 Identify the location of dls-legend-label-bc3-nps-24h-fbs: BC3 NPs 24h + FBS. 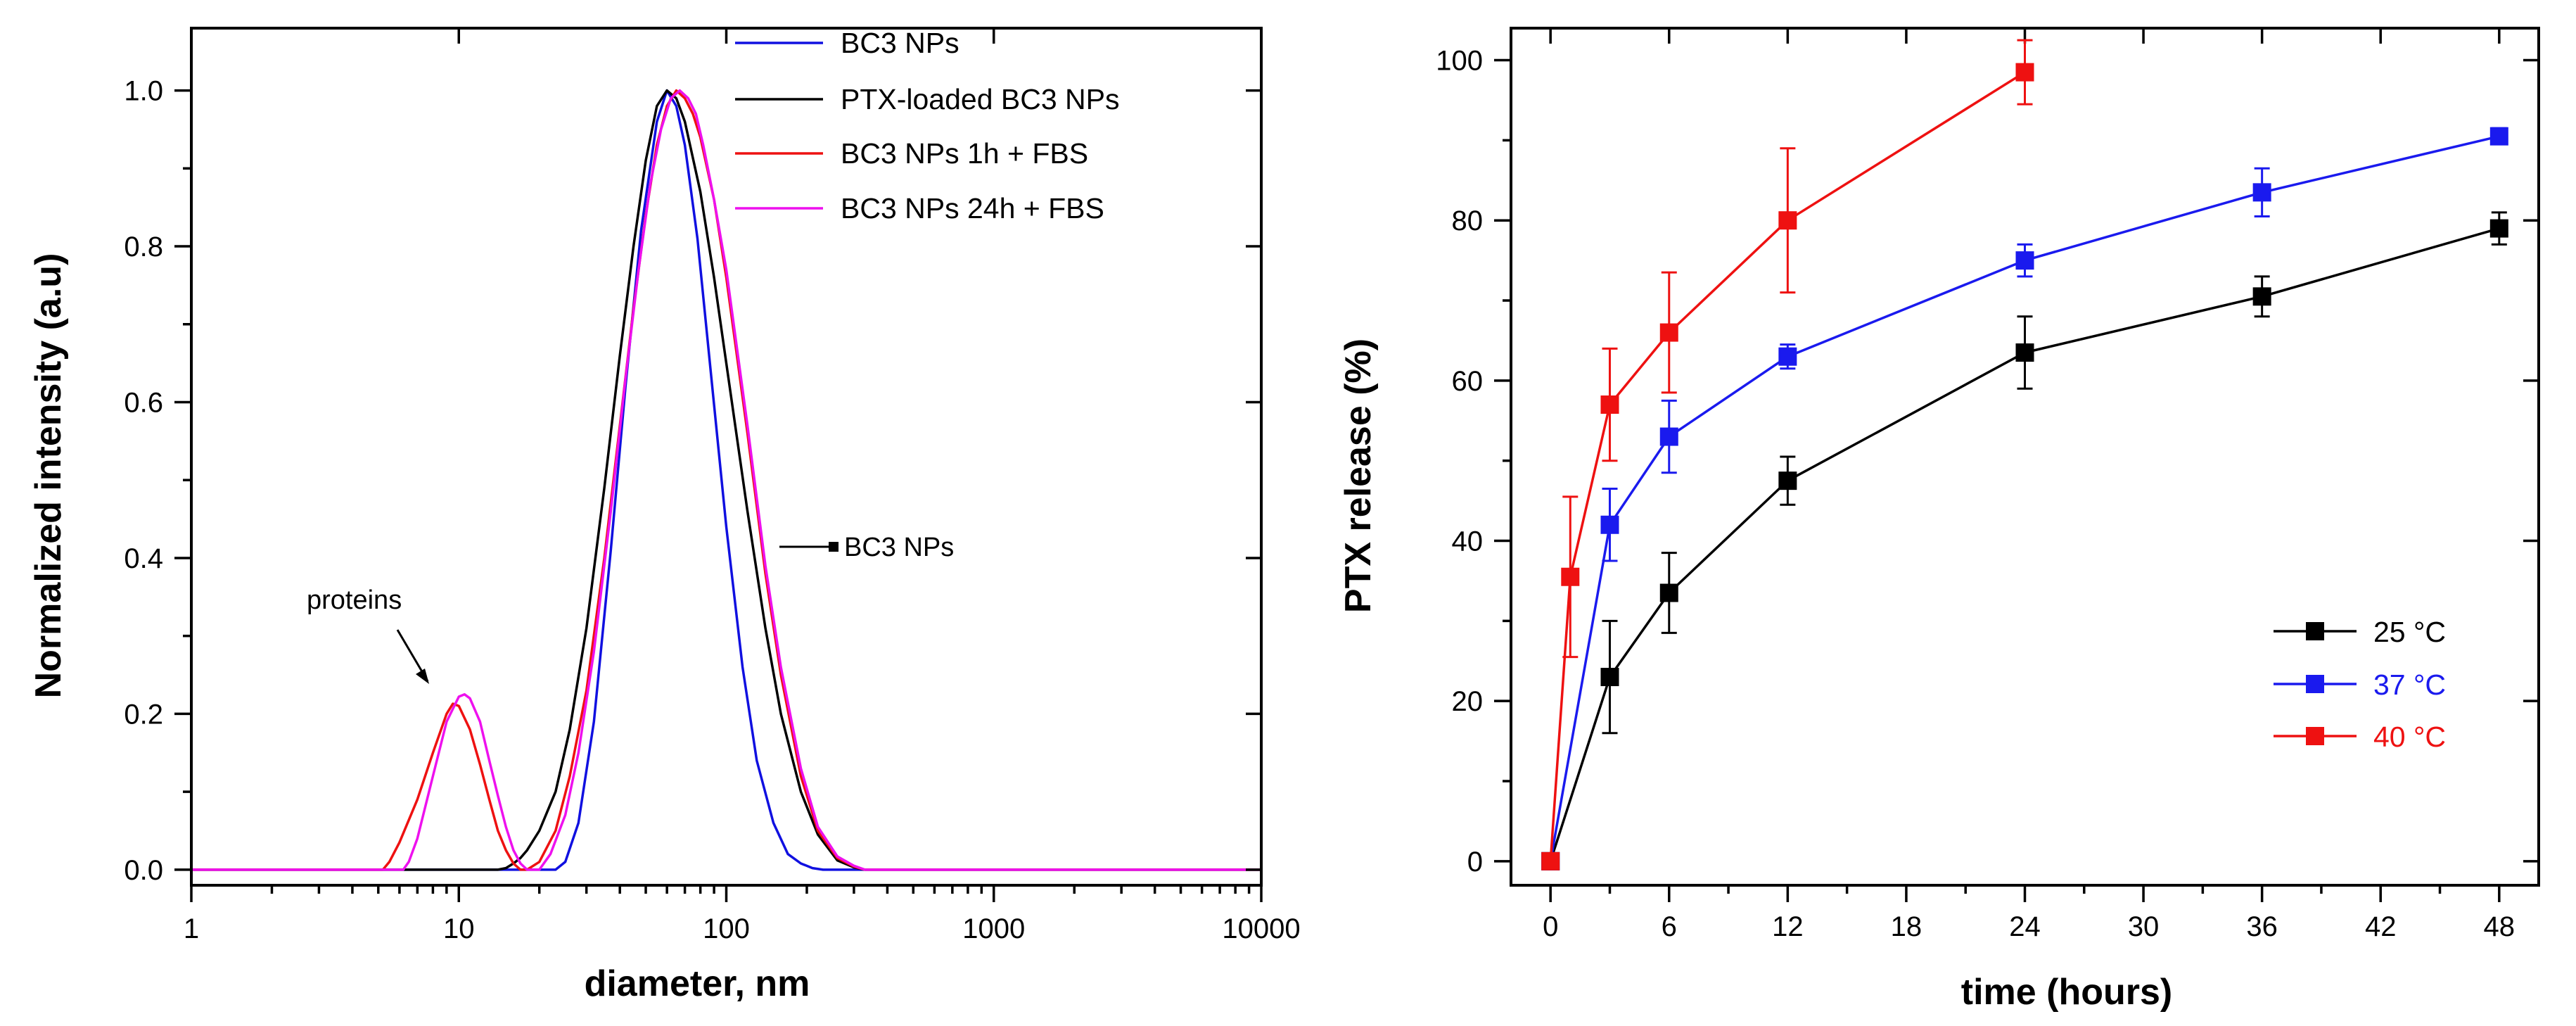
(972, 208).